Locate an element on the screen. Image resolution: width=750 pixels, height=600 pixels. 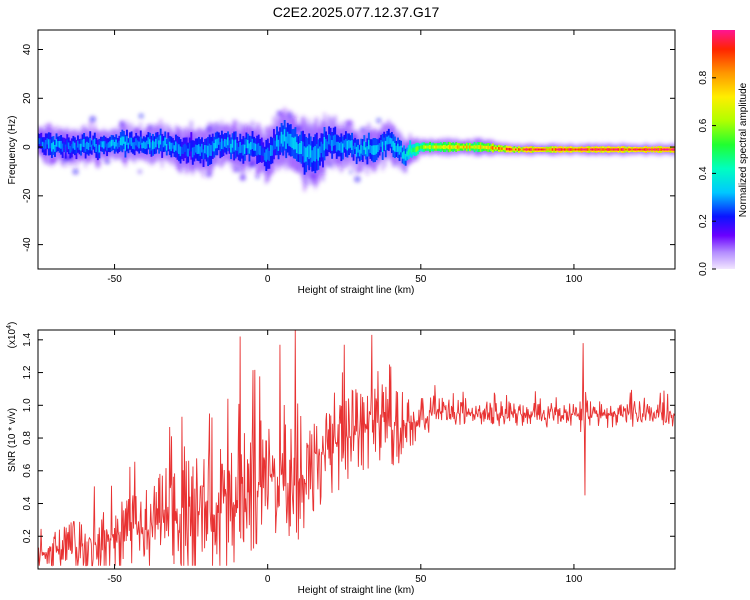
y-tick-label: 1.0 is located at coordinates (27, 405).